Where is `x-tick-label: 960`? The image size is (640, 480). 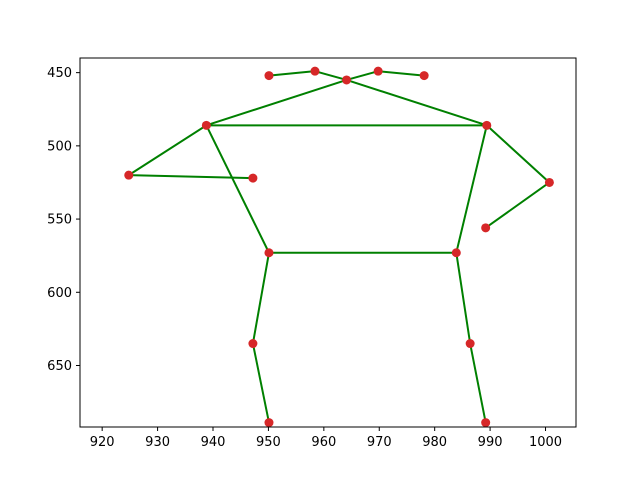 x-tick-label: 960 is located at coordinates (323, 442).